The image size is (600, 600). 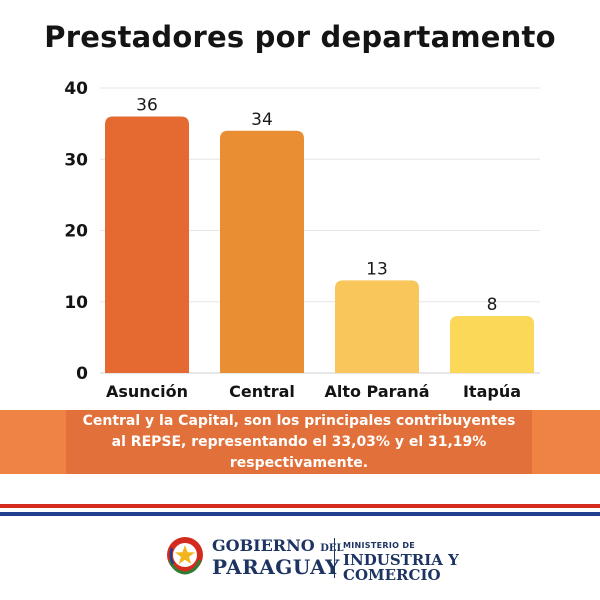 I want to click on y-tick-label: 30, so click(x=76, y=160).